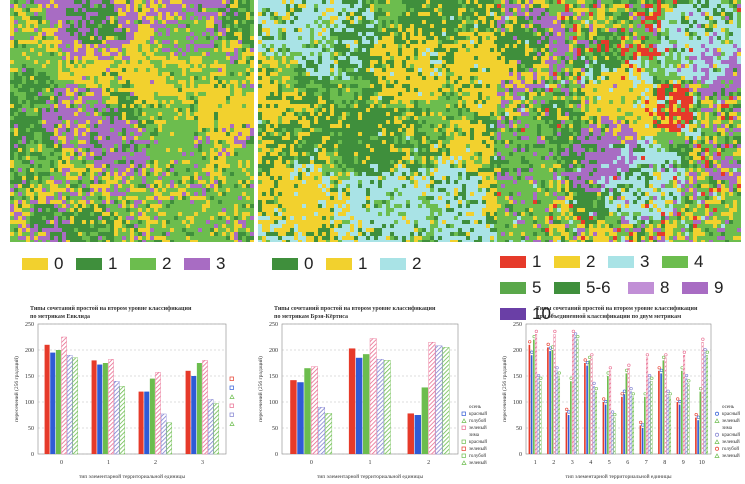  I want to click on chart-title: по метрикам Брэя-Кёртиса, so click(311, 317).